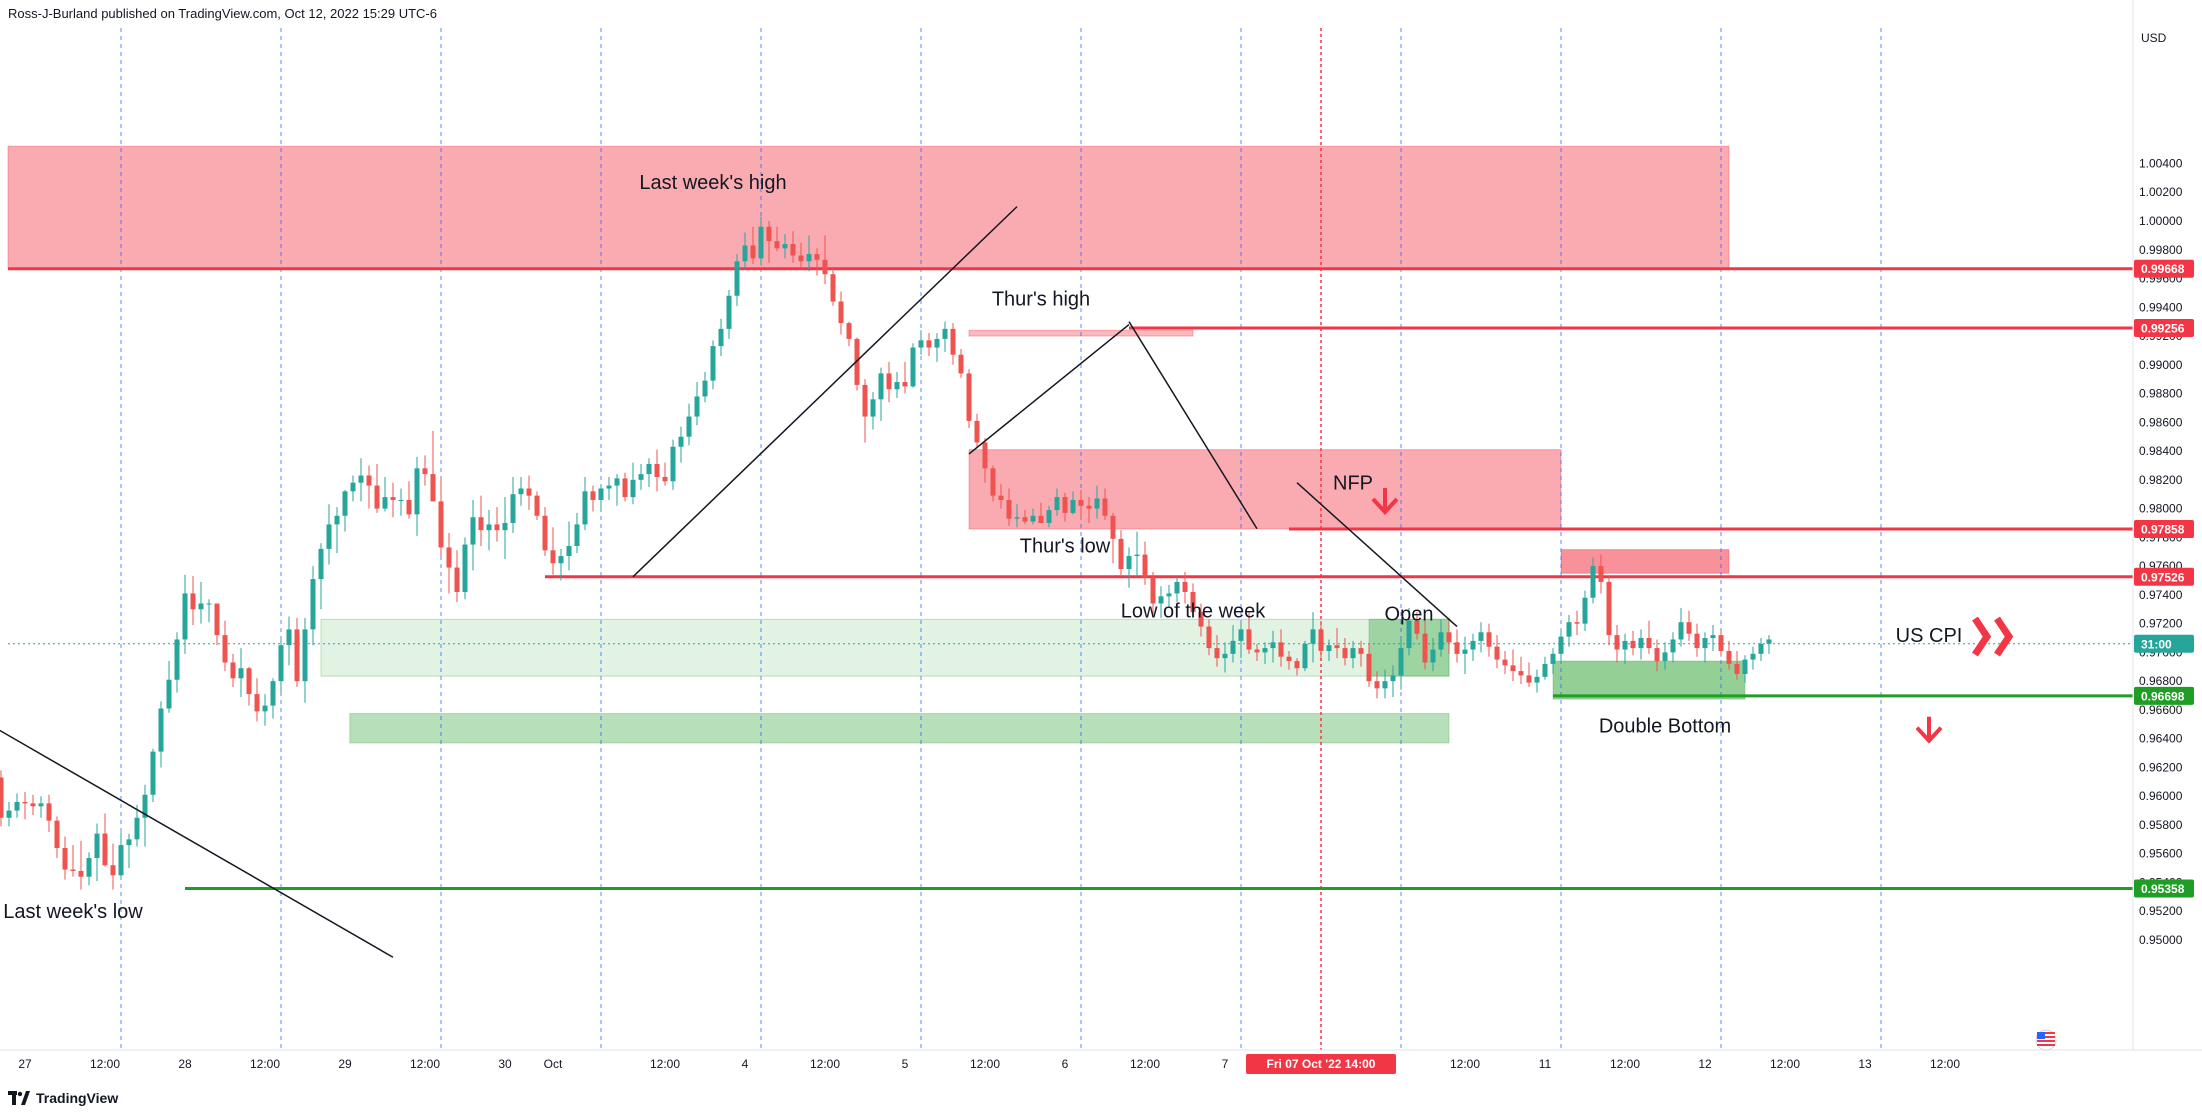  I want to click on y-tick-label: 0.98000, so click(2161, 509).